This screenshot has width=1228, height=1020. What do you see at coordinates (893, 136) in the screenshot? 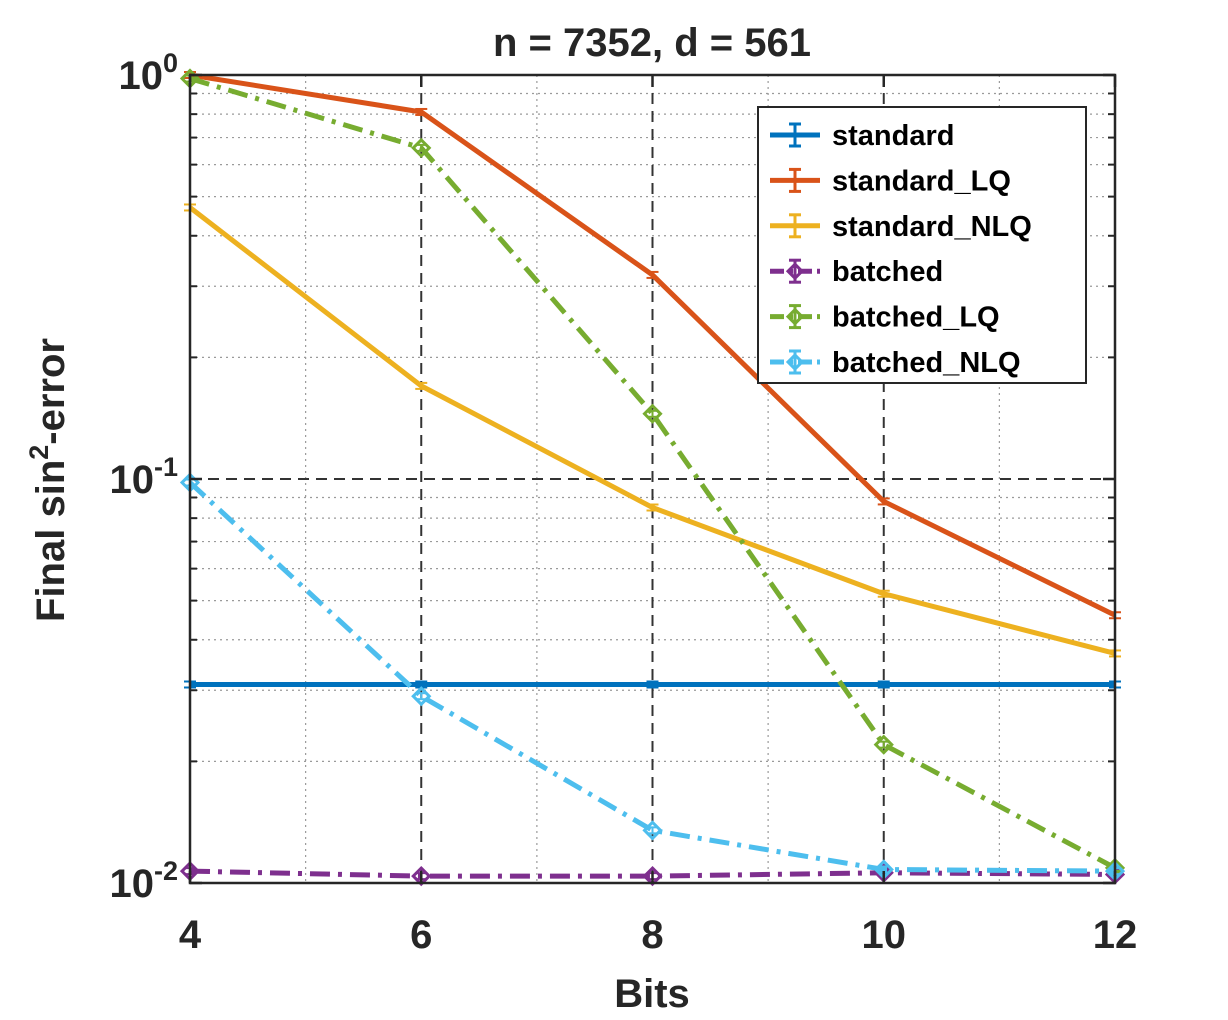
I see `legend-label: standard` at bounding box center [893, 136].